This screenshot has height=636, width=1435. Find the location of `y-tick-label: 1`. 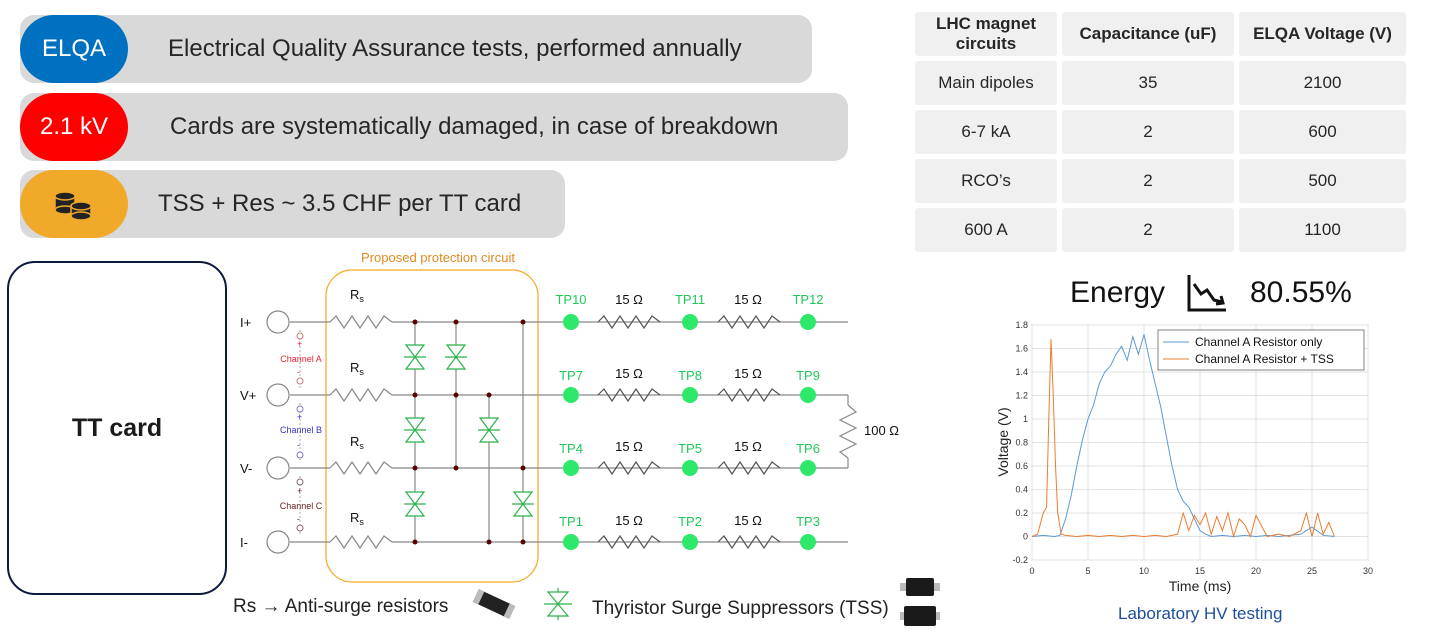

y-tick-label: 1 is located at coordinates (1025, 419).